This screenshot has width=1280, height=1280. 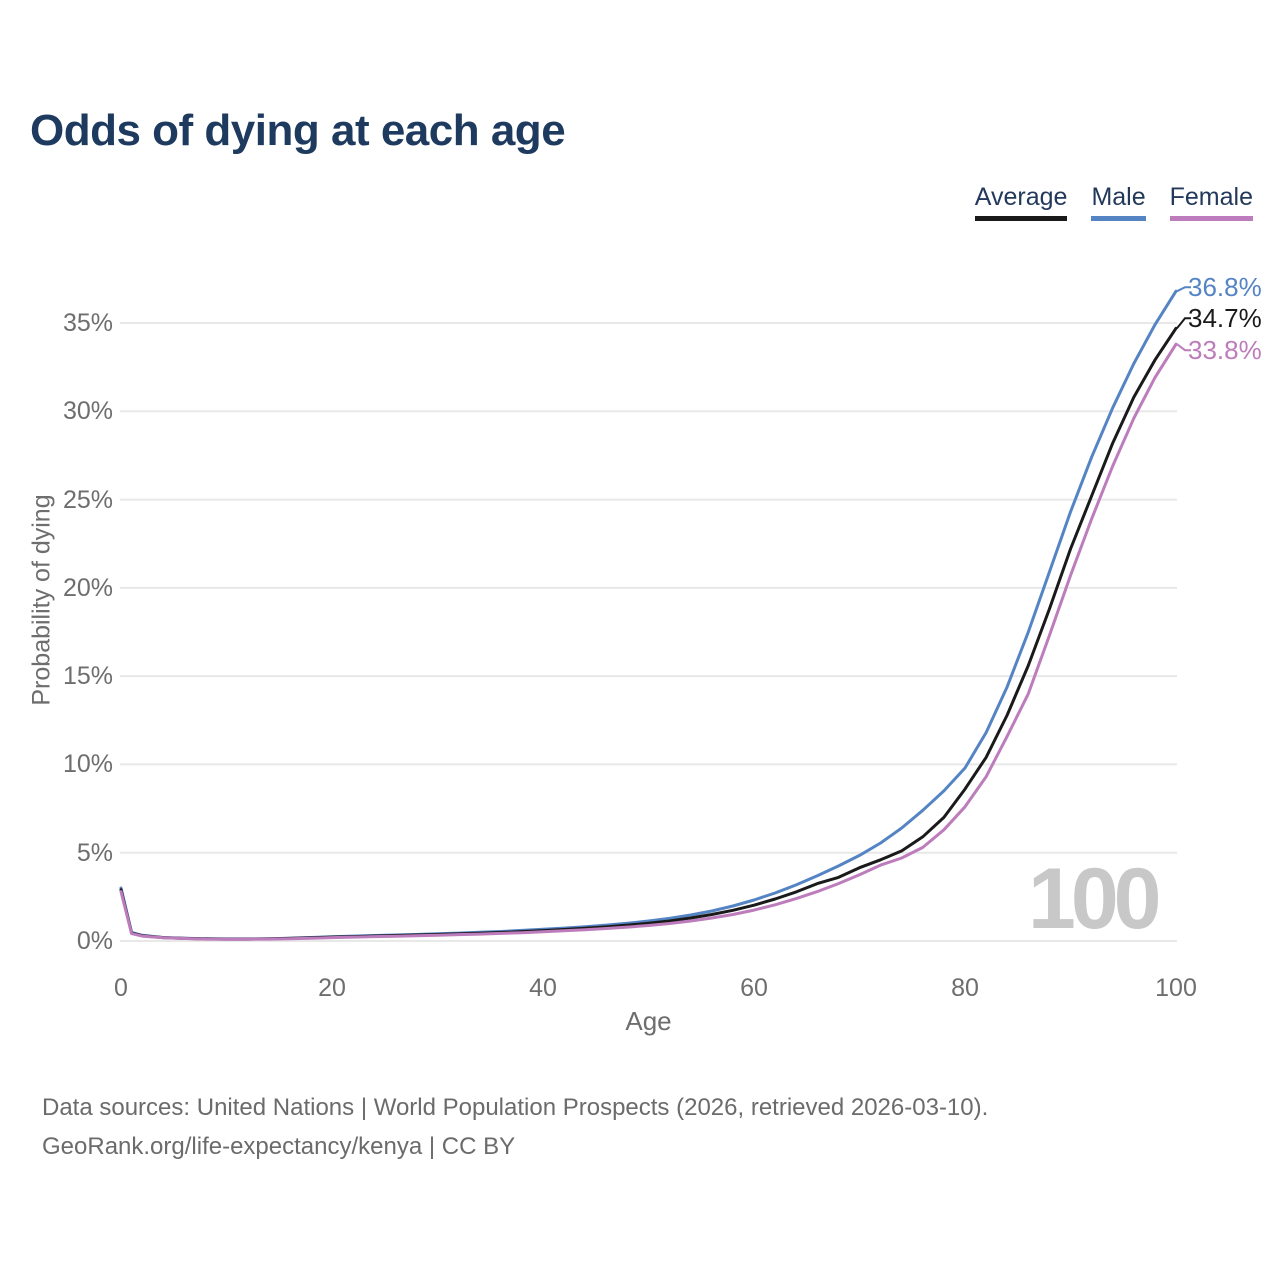 I want to click on end-label-connectors, so click(x=1183, y=319).